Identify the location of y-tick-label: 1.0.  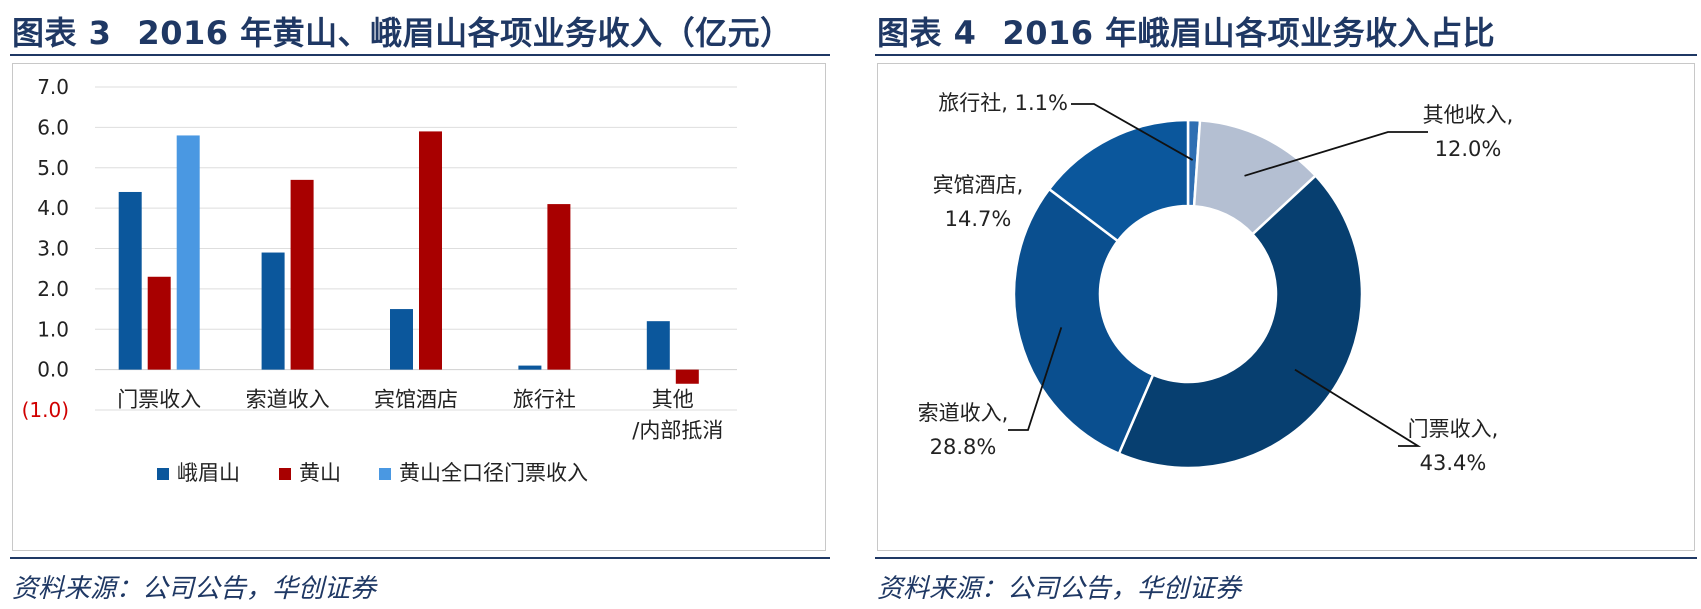
(53, 329).